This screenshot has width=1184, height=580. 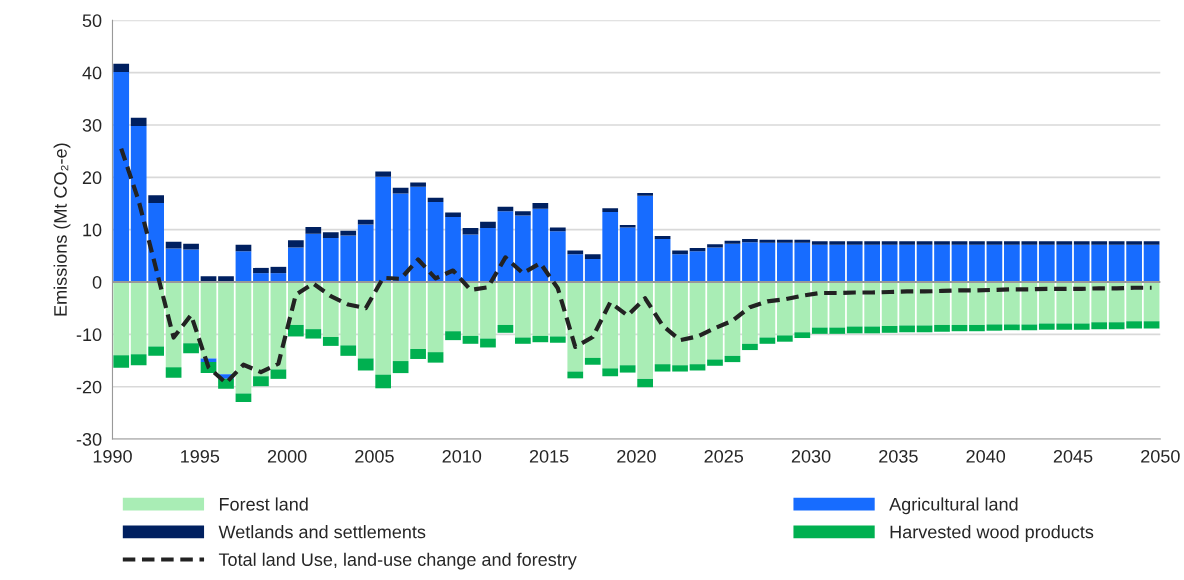 I want to click on x-tick-label: 2050, so click(x=1160, y=456).